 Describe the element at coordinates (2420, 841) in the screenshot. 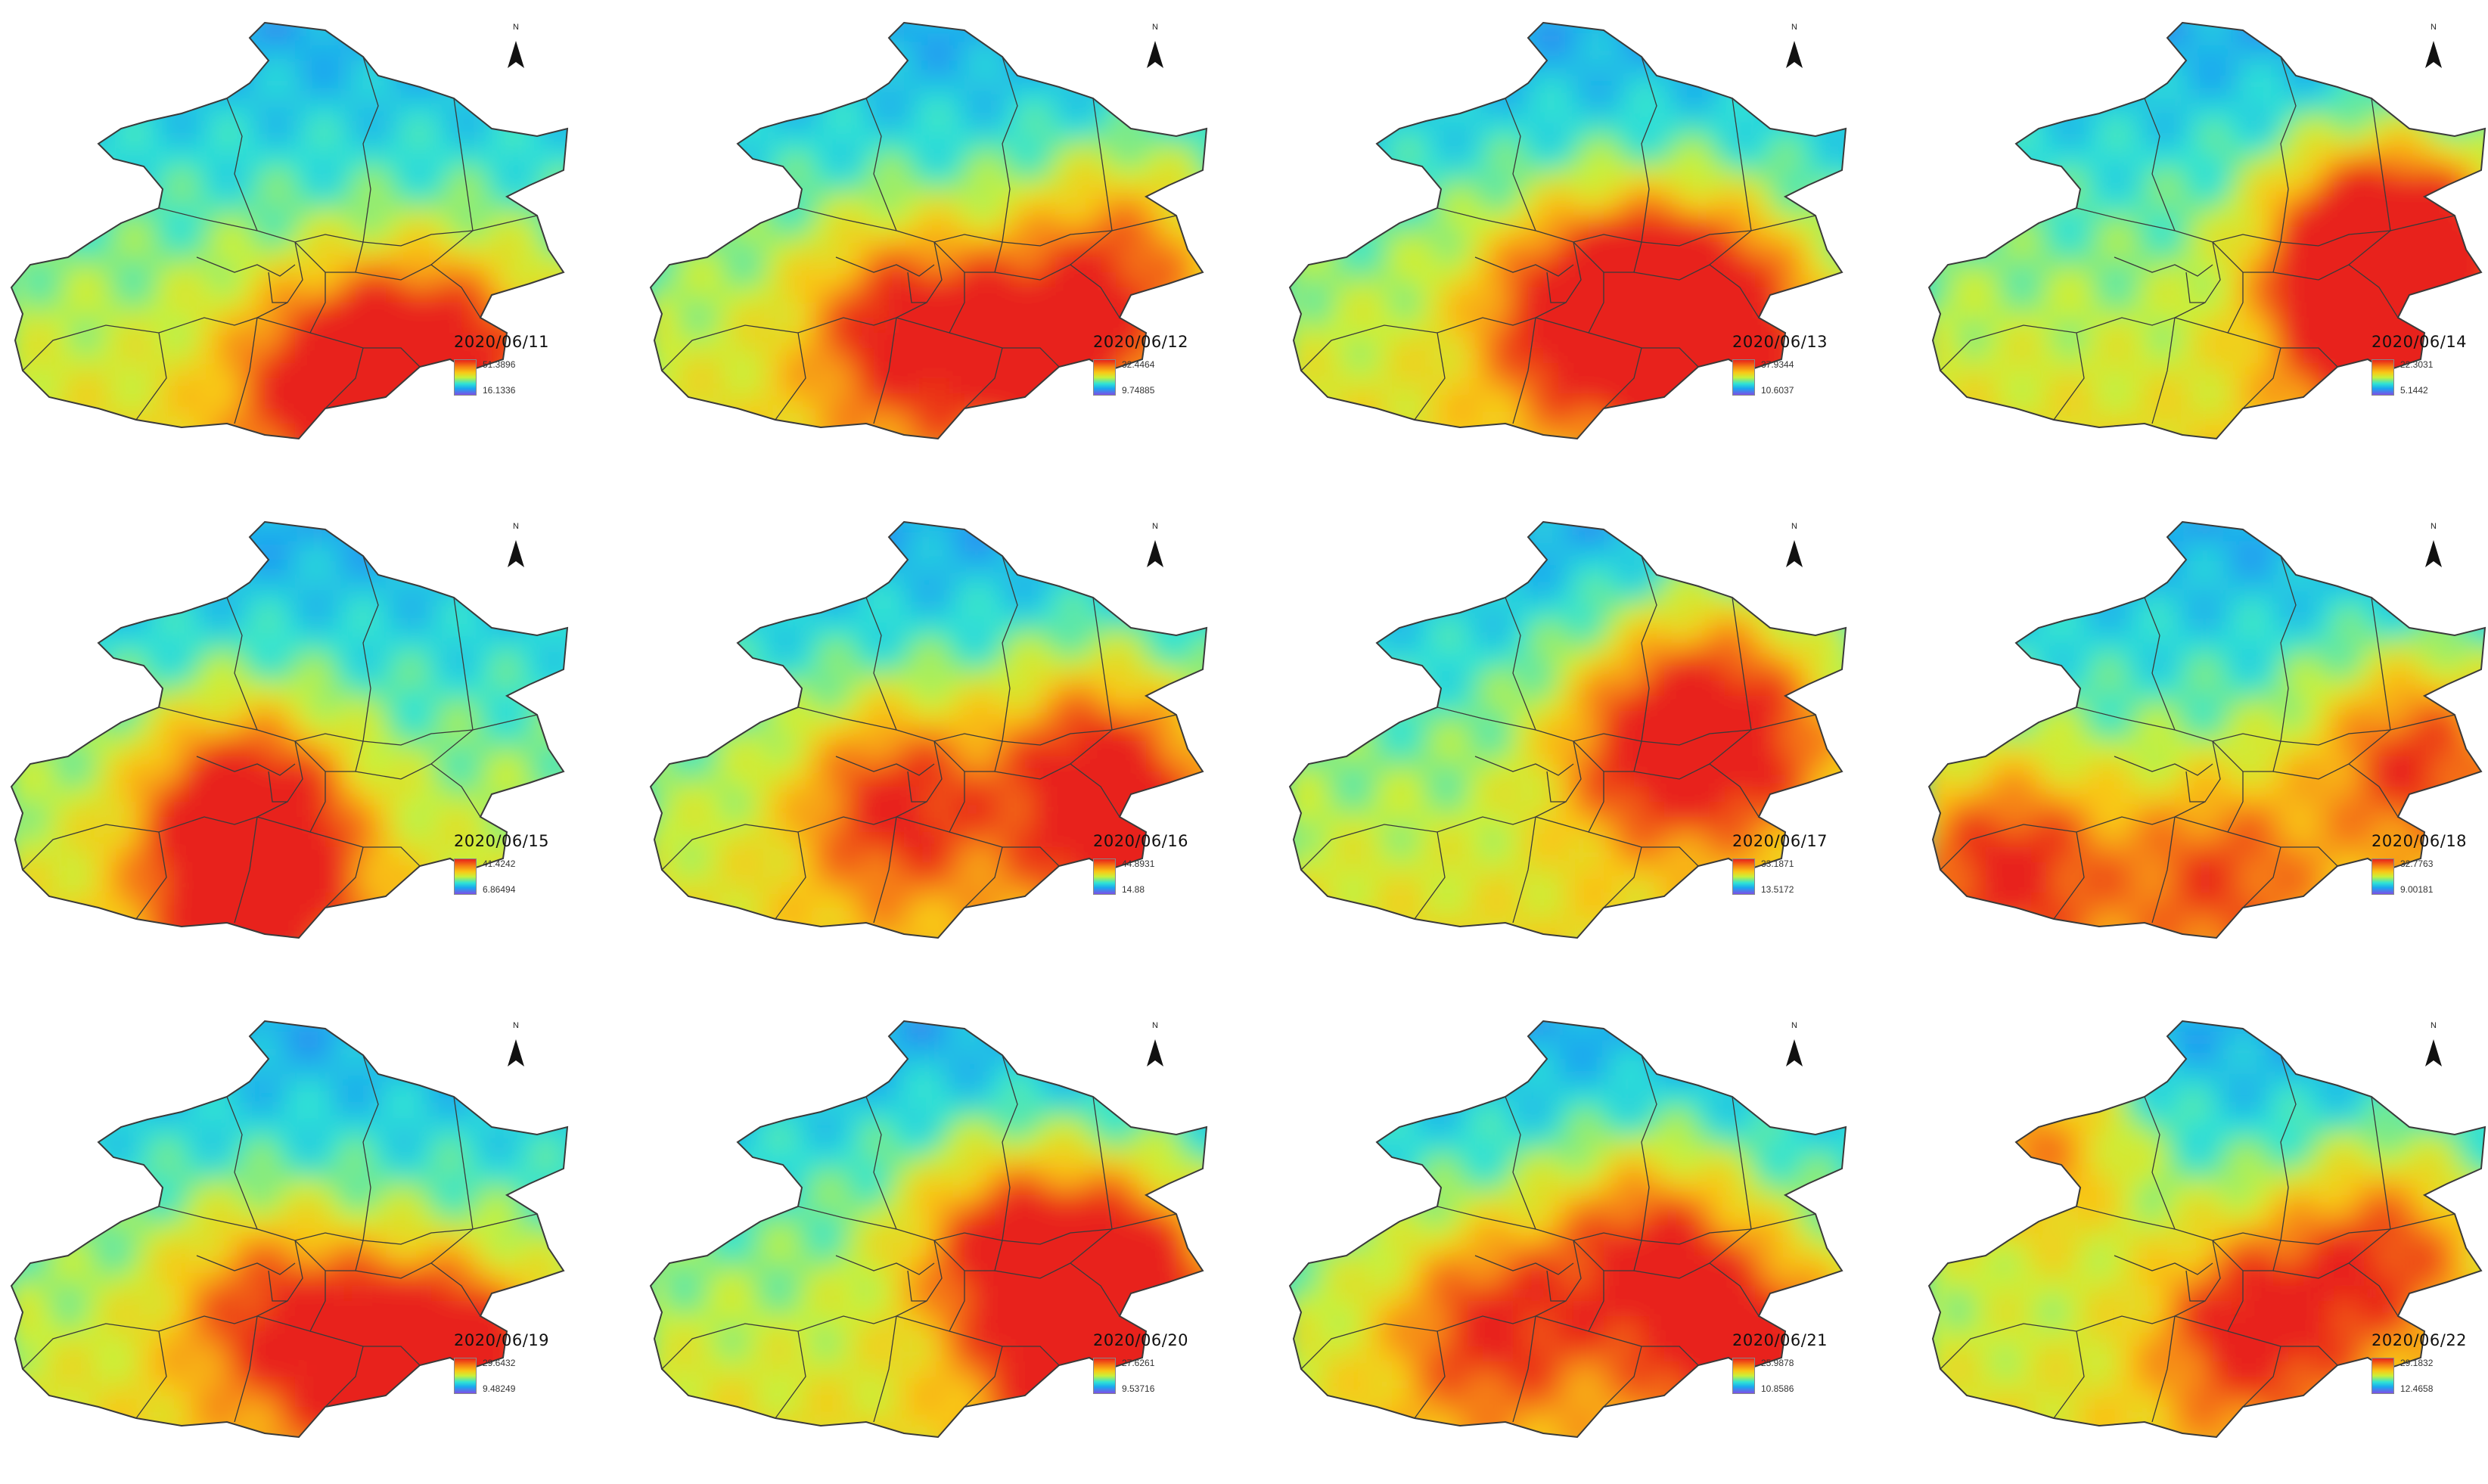

I see `map-date-label: 2020/06/18` at that location.